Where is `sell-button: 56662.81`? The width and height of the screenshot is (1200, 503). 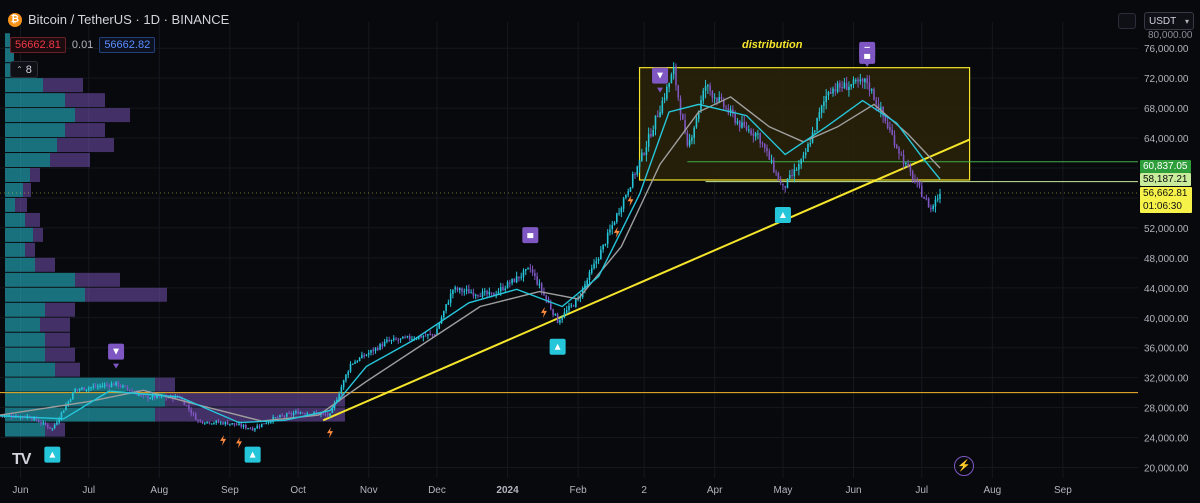 sell-button: 56662.81 is located at coordinates (38, 45).